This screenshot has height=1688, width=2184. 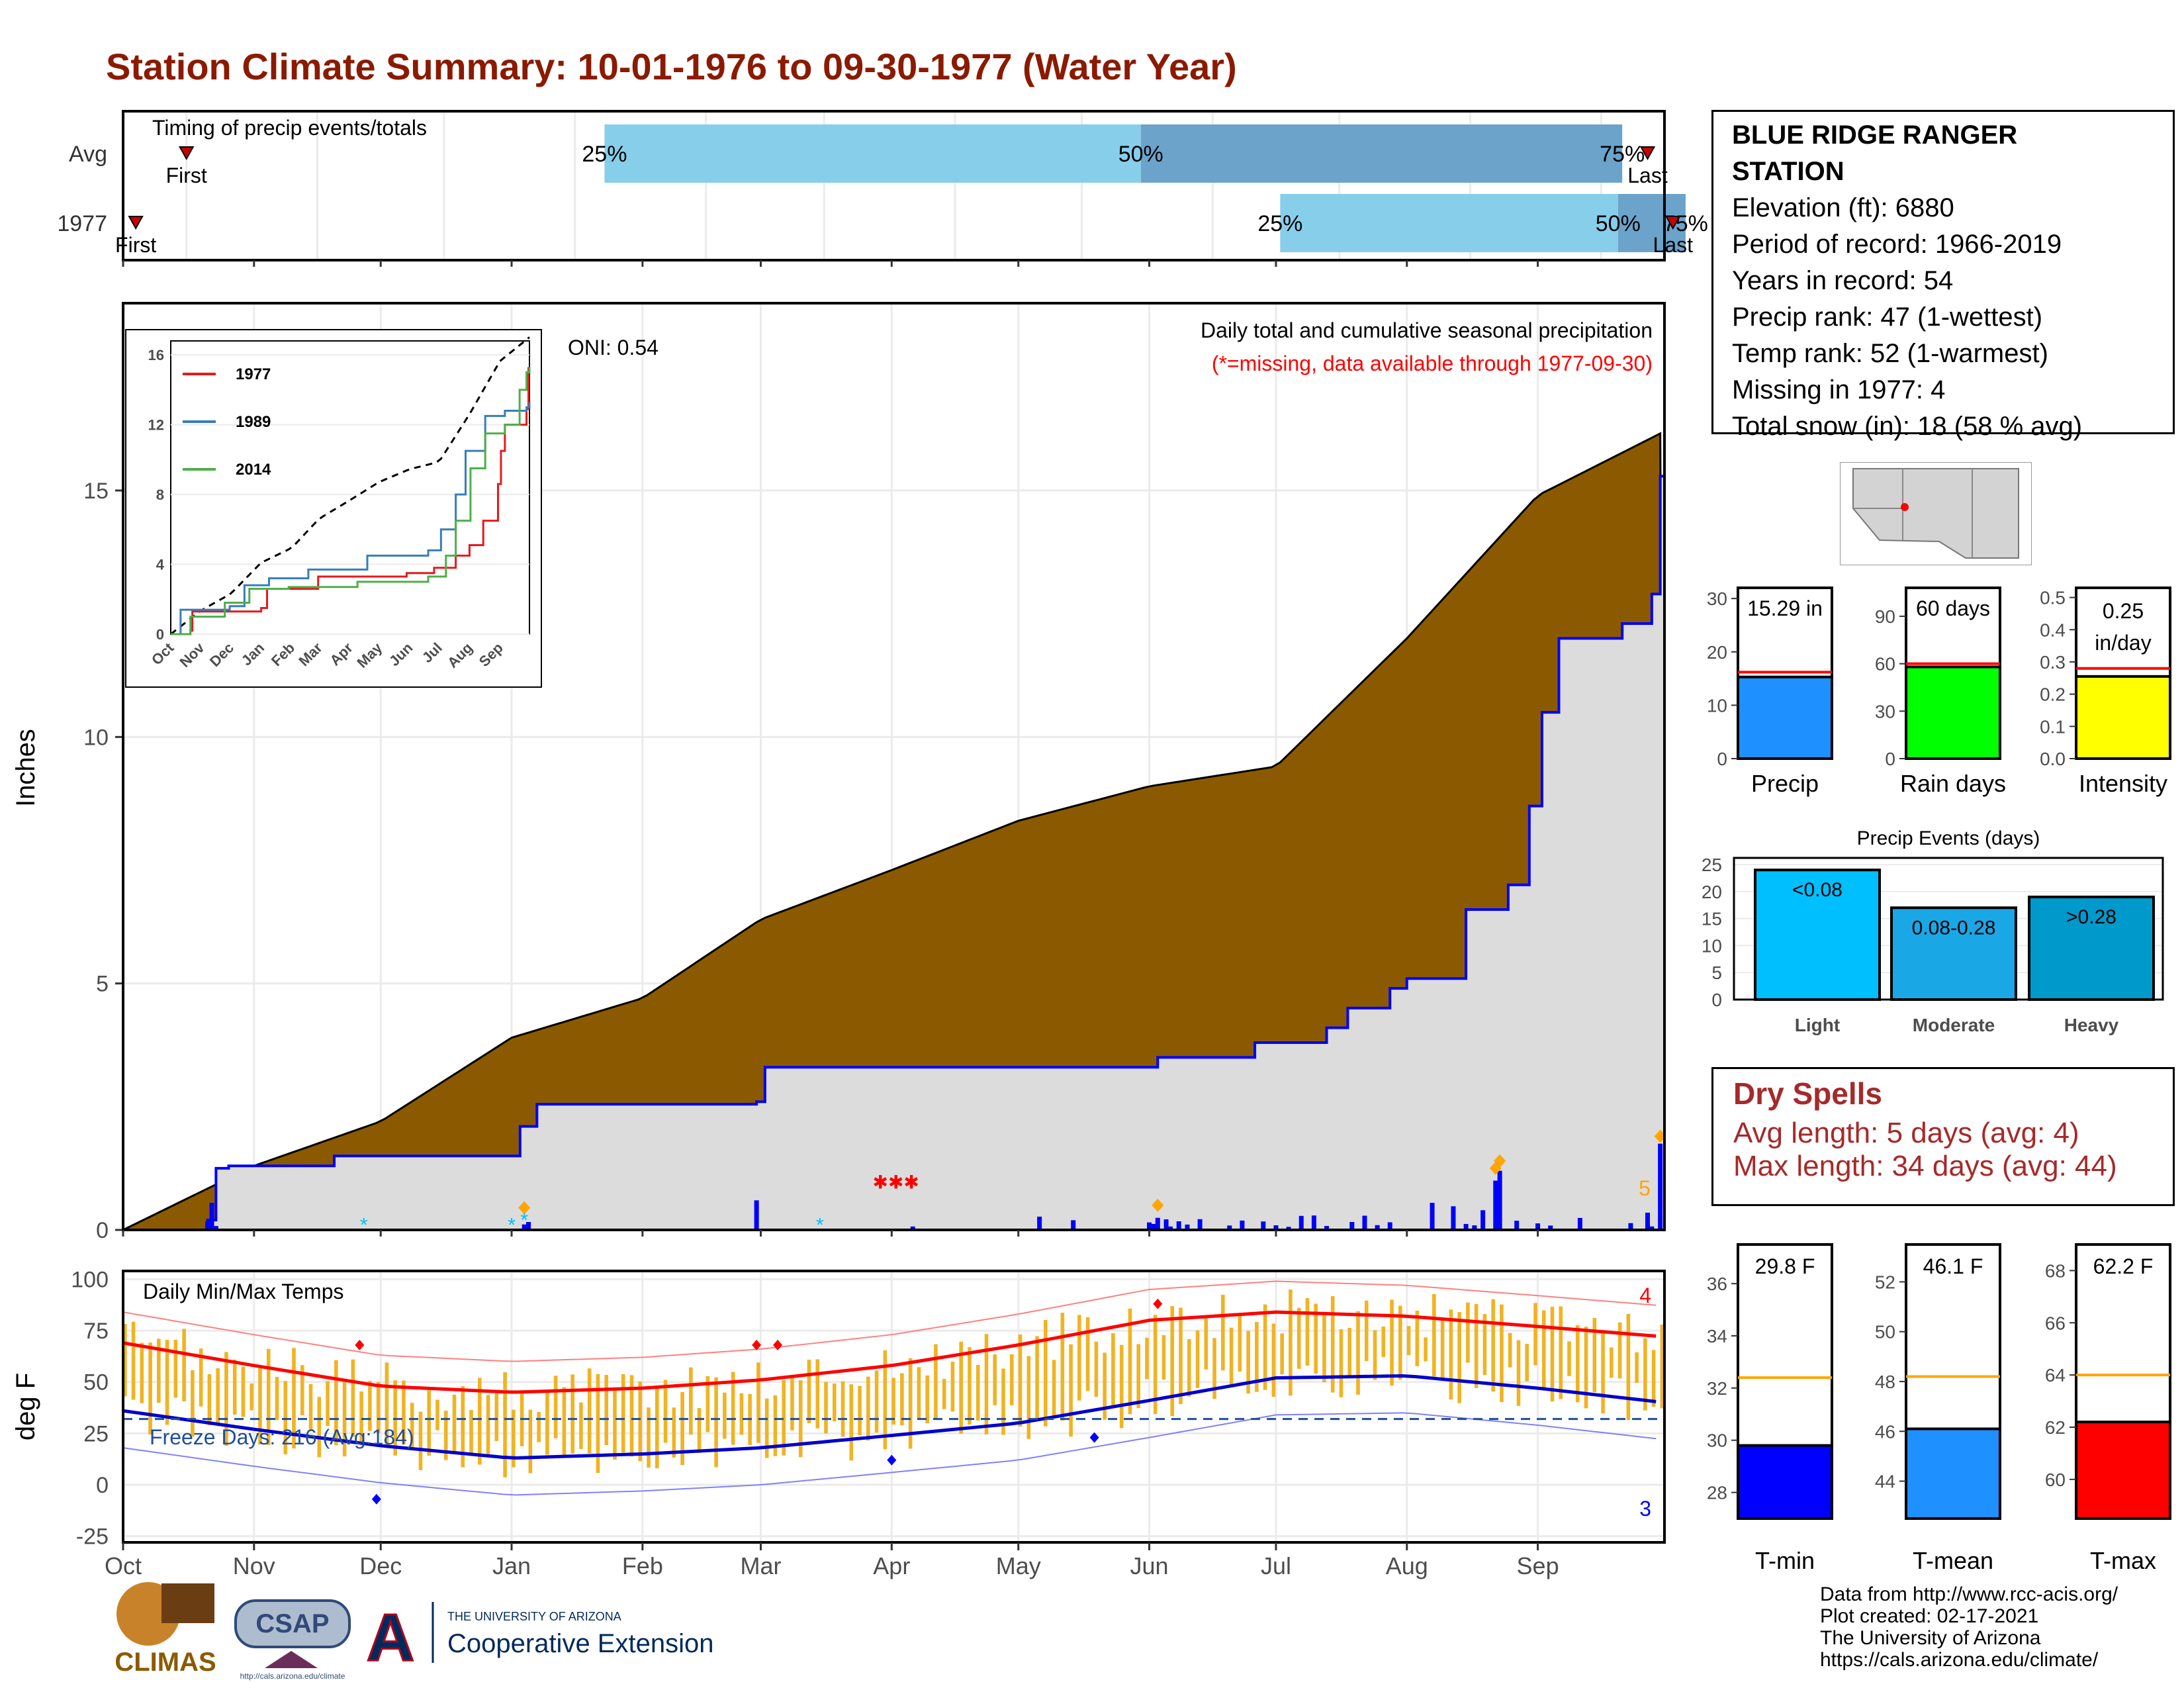 I want to click on events-y-tick-label: 20, so click(x=1712, y=892).